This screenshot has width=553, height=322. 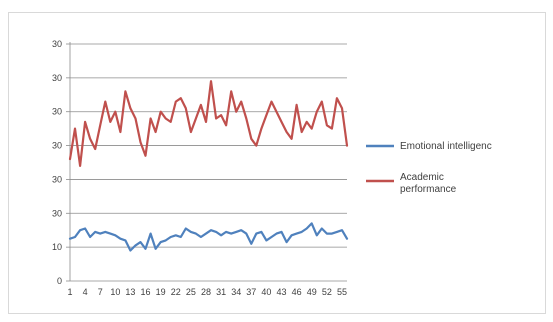 What do you see at coordinates (100, 292) in the screenshot?
I see `x-tick-label-2: 7` at bounding box center [100, 292].